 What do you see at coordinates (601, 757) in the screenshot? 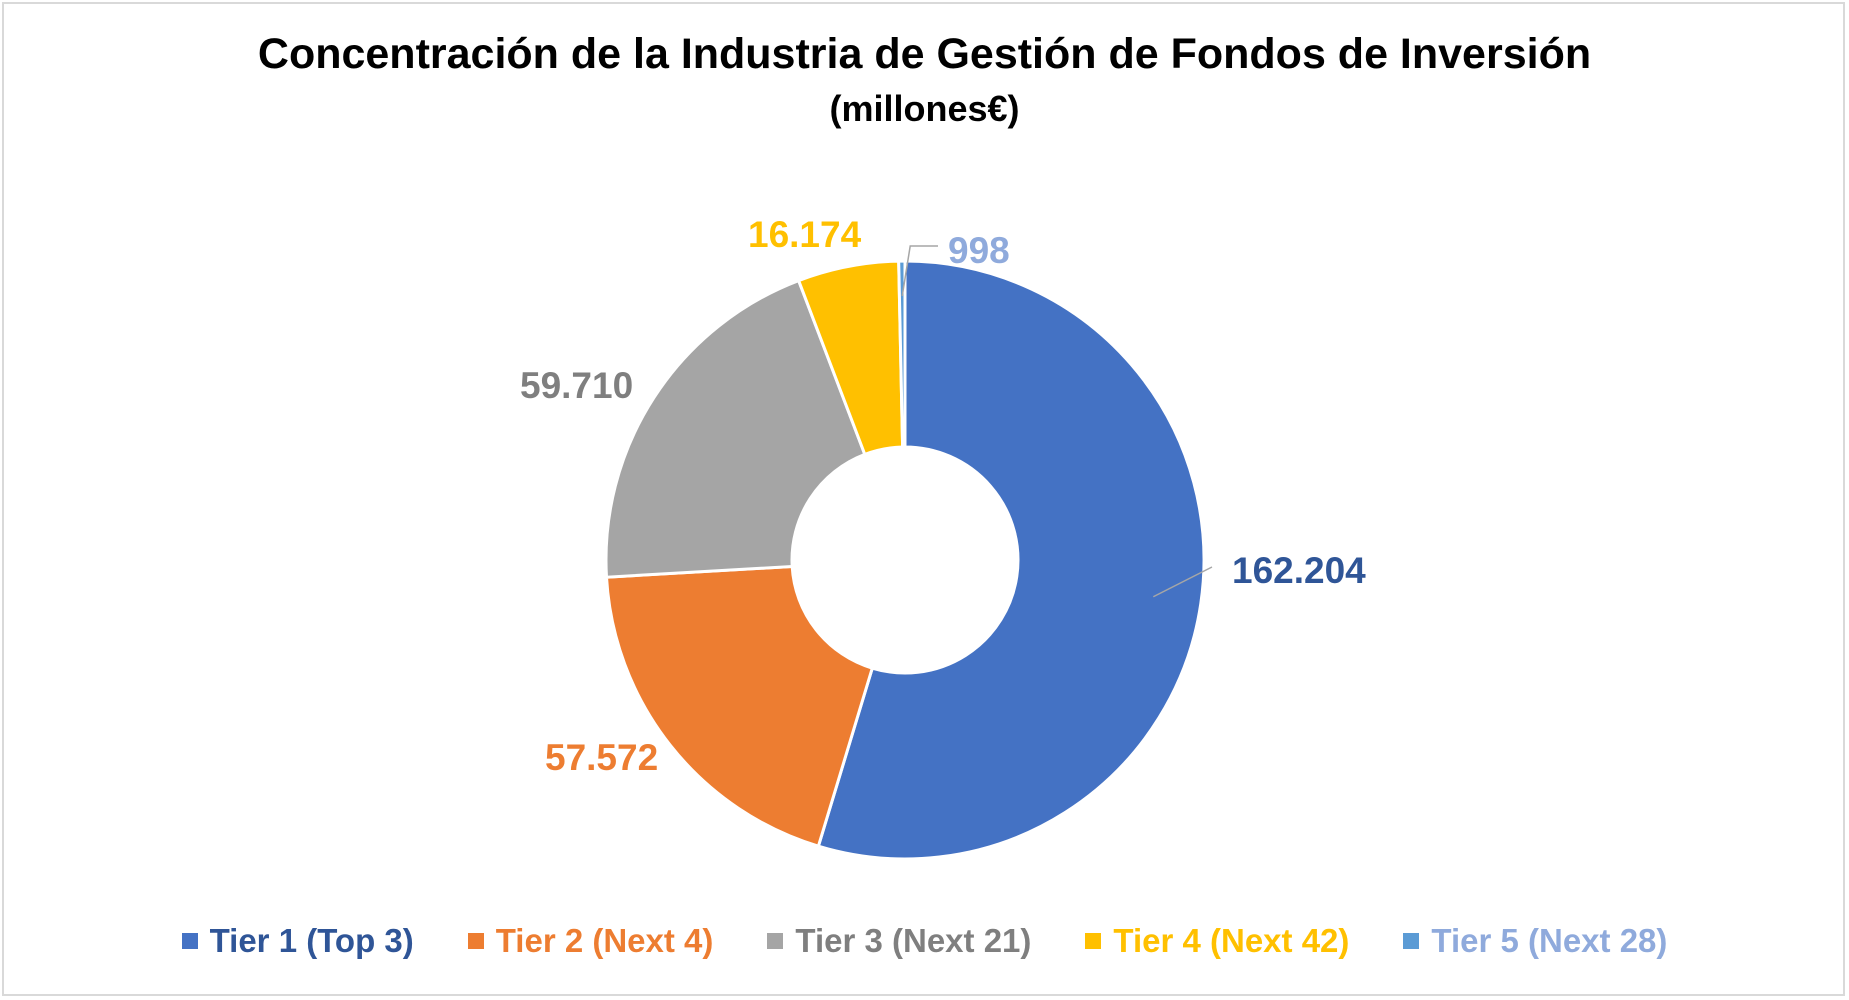
I see `data-label-tier-2: 57.572` at bounding box center [601, 757].